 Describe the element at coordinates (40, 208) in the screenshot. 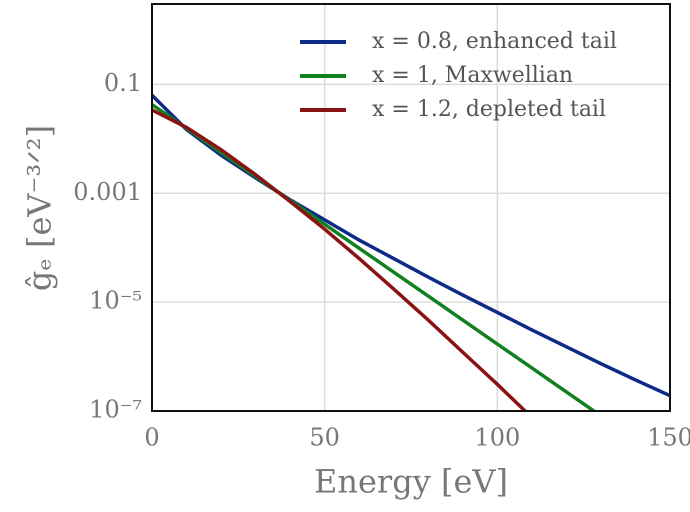

I see `y-axis-label: ĝₑ [eV⁻³ᐟ²]` at that location.